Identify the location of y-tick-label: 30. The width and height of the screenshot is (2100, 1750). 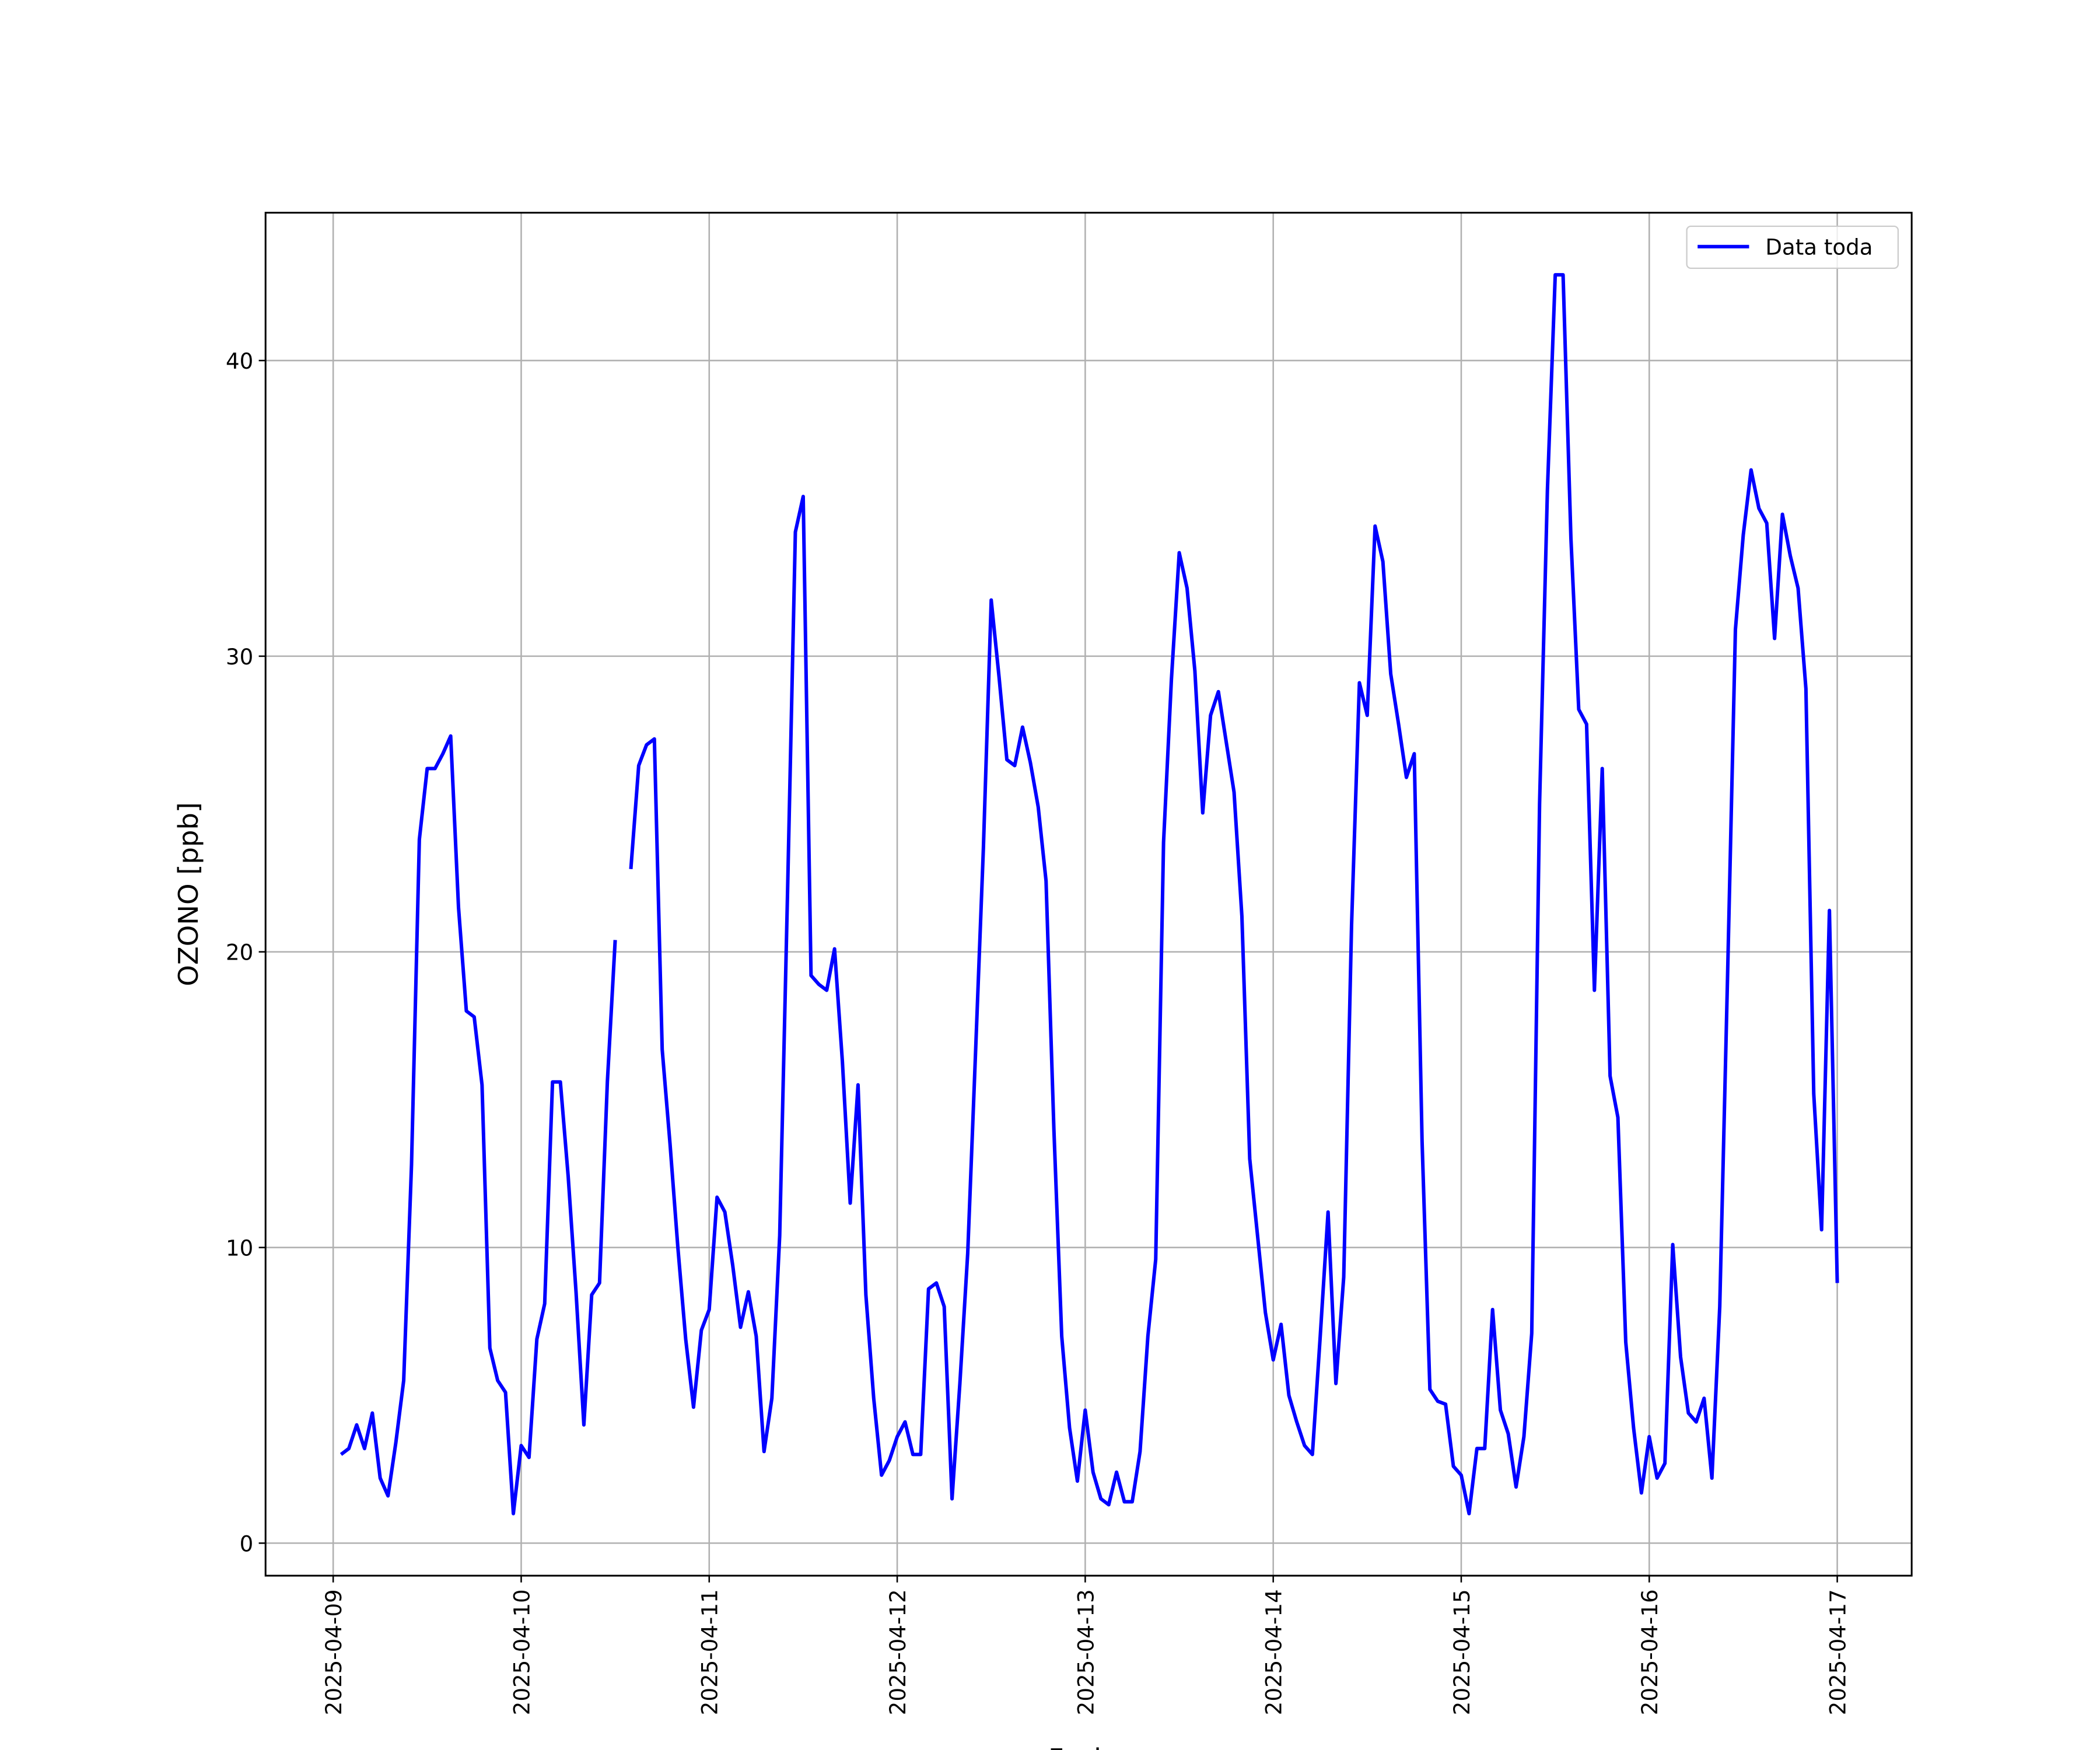
(239, 657).